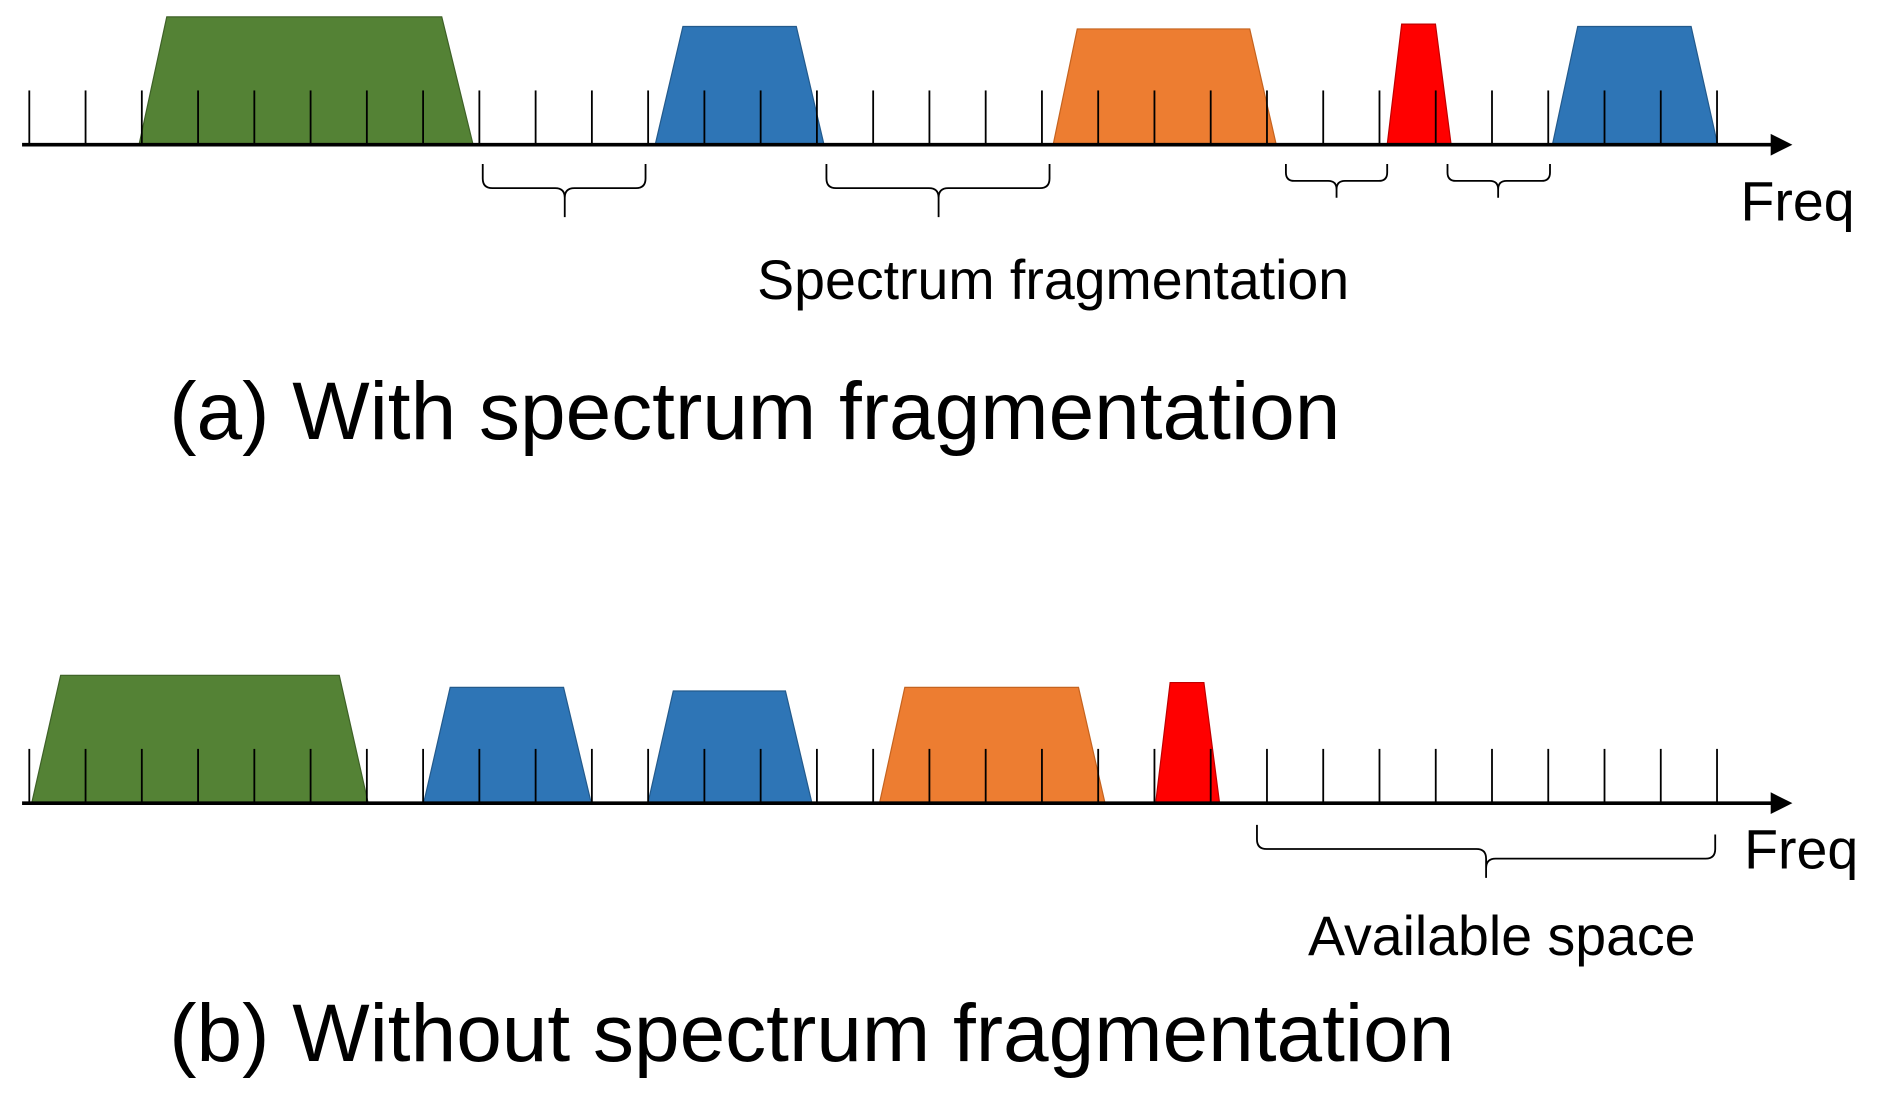  What do you see at coordinates (199, 739) in the screenshot?
I see `green-channel` at bounding box center [199, 739].